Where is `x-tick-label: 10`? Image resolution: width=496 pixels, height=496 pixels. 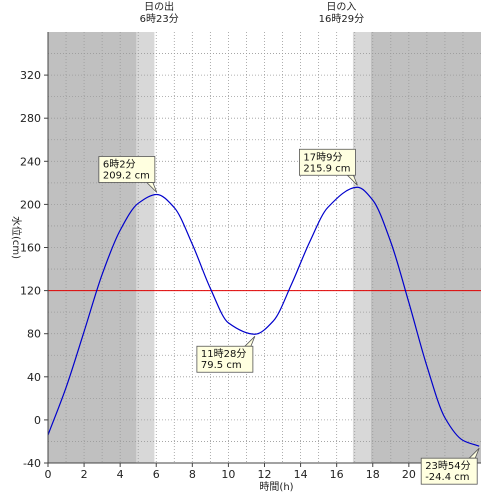
x-tick-label: 10 is located at coordinates (228, 474).